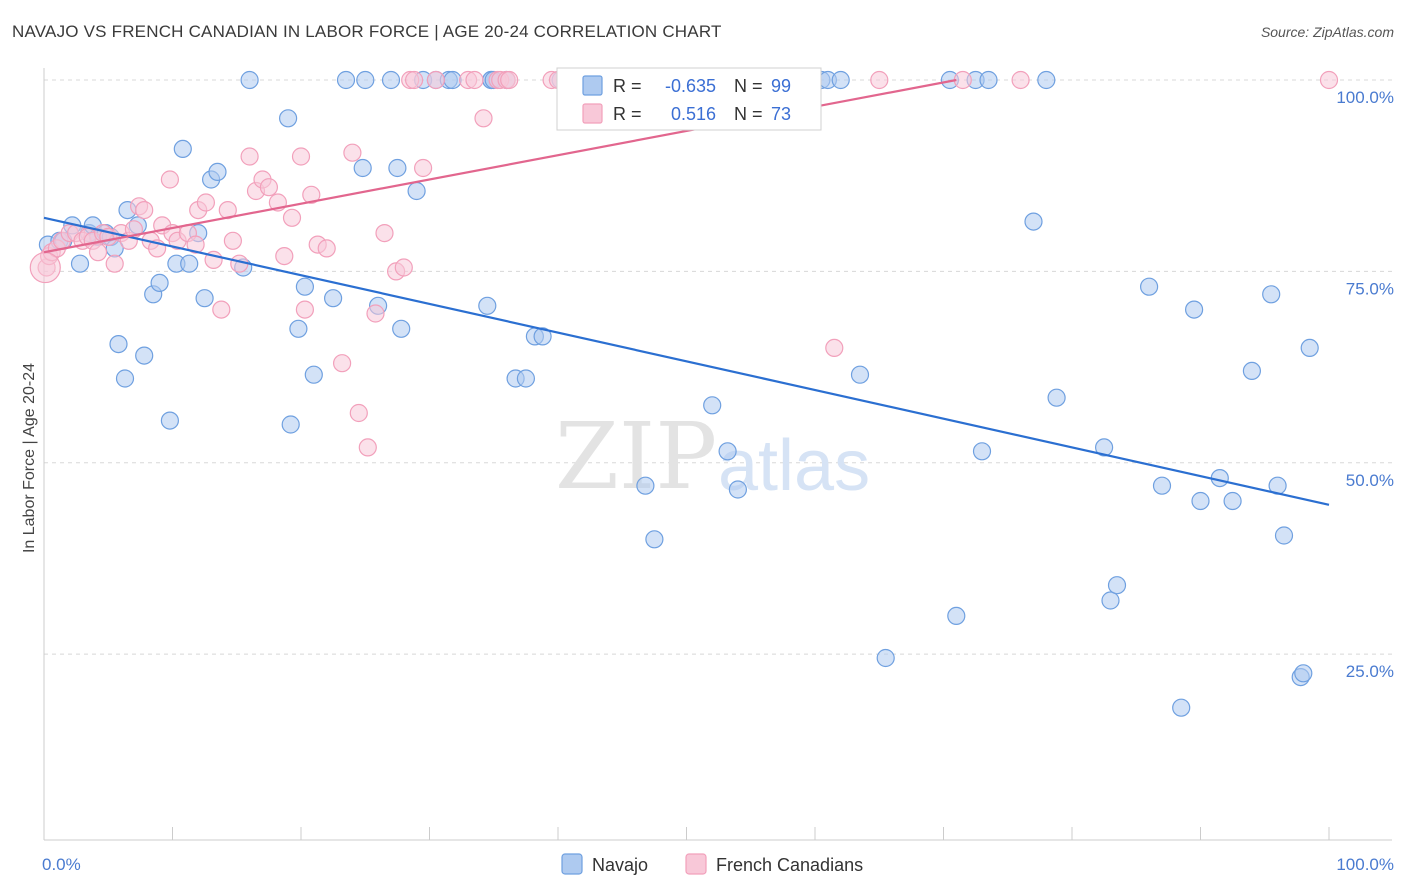 The height and width of the screenshot is (892, 1406). I want to click on source-note: Source: ZipAtlas.com, so click(1327, 32).